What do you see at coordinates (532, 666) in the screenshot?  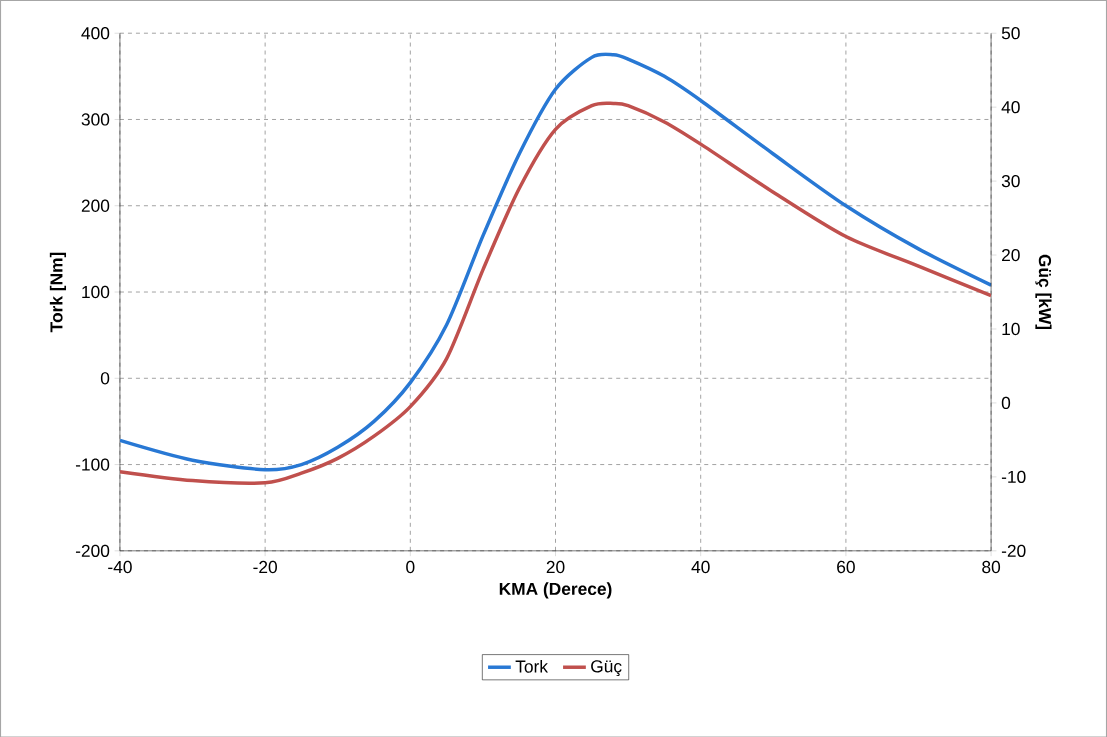 I see `legend-label: Tork` at bounding box center [532, 666].